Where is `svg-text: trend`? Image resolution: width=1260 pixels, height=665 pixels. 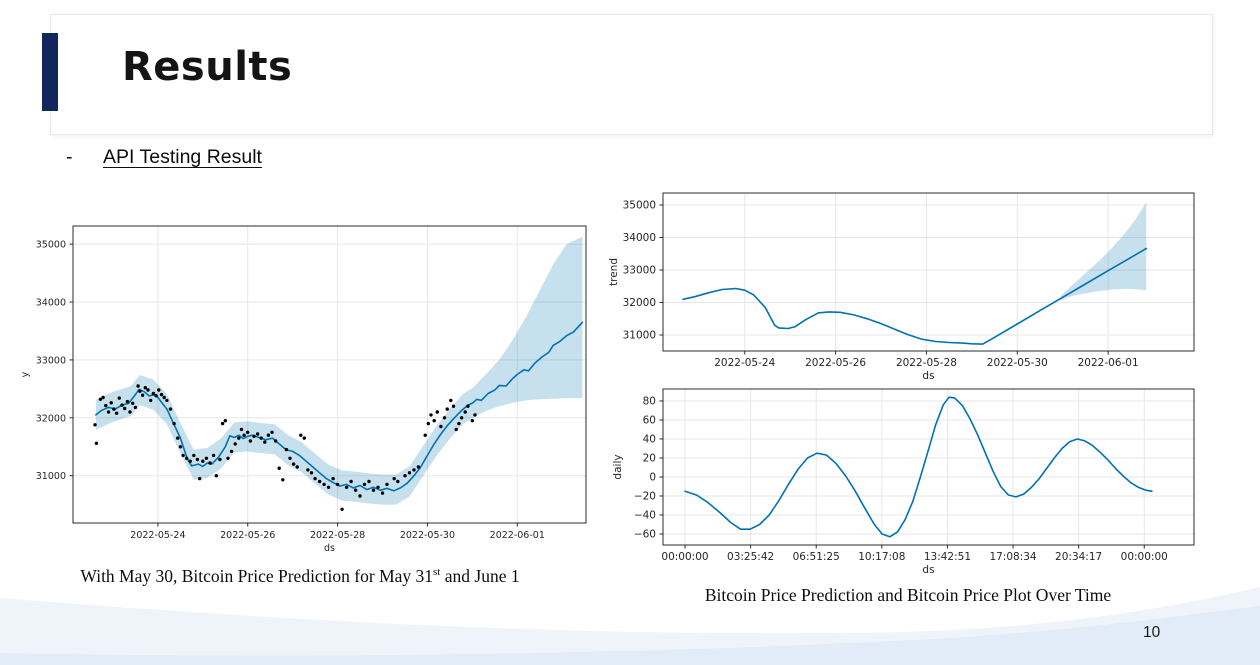
svg-text: trend is located at coordinates (614, 272).